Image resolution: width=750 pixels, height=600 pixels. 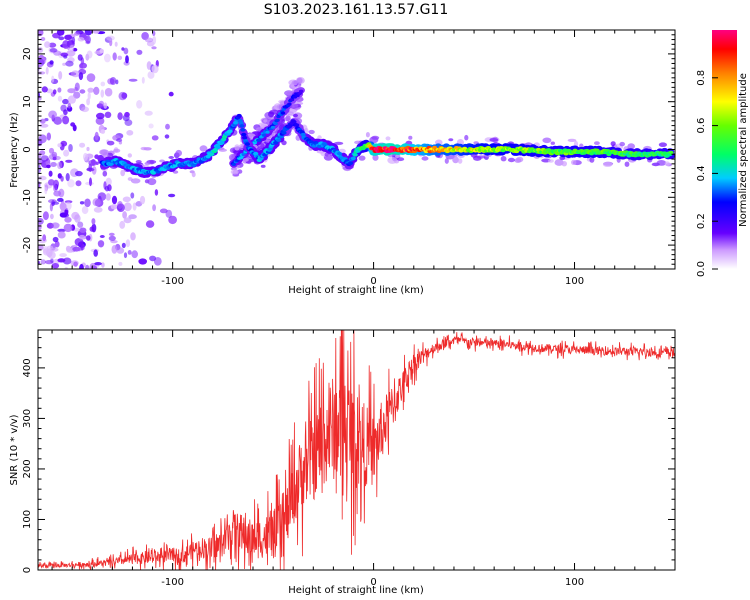 I want to click on y-tick-label: 10, so click(x=27, y=101).